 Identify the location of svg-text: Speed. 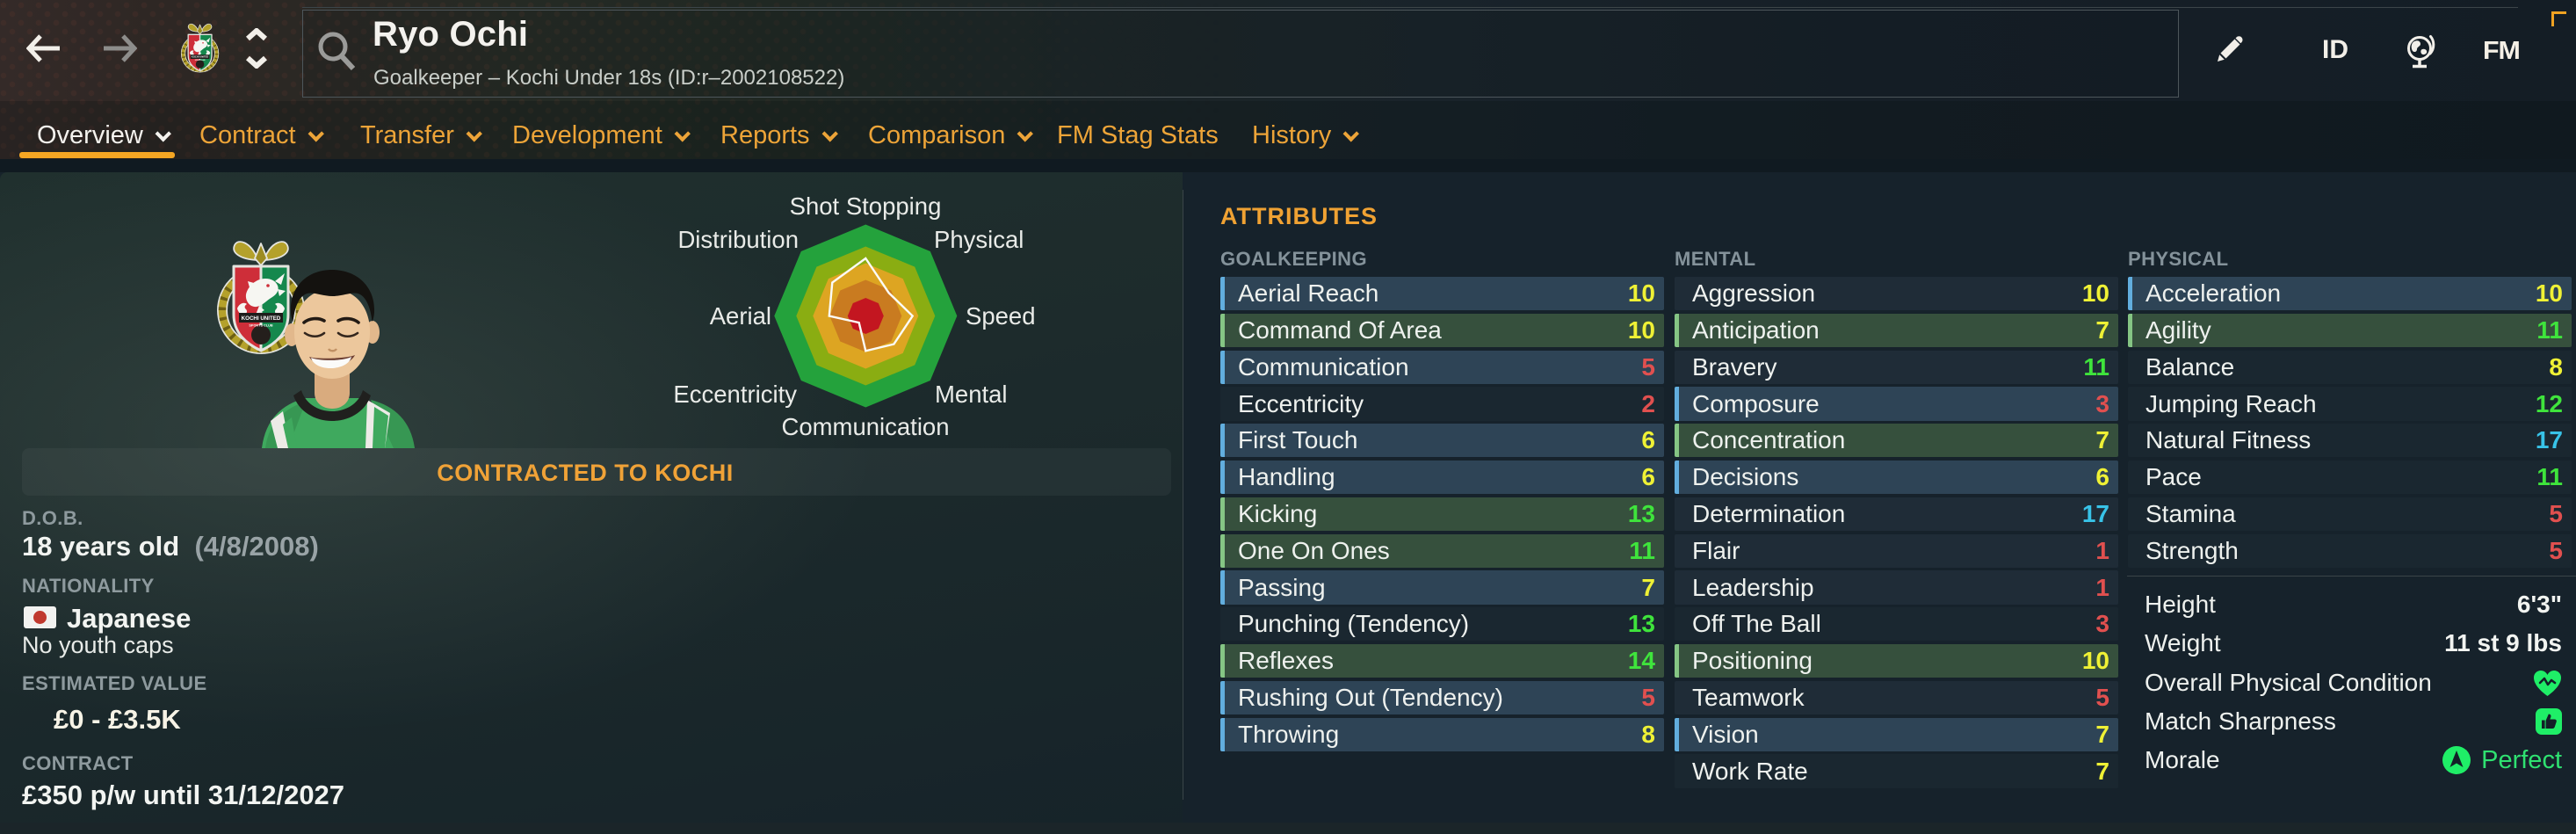
(1001, 316).